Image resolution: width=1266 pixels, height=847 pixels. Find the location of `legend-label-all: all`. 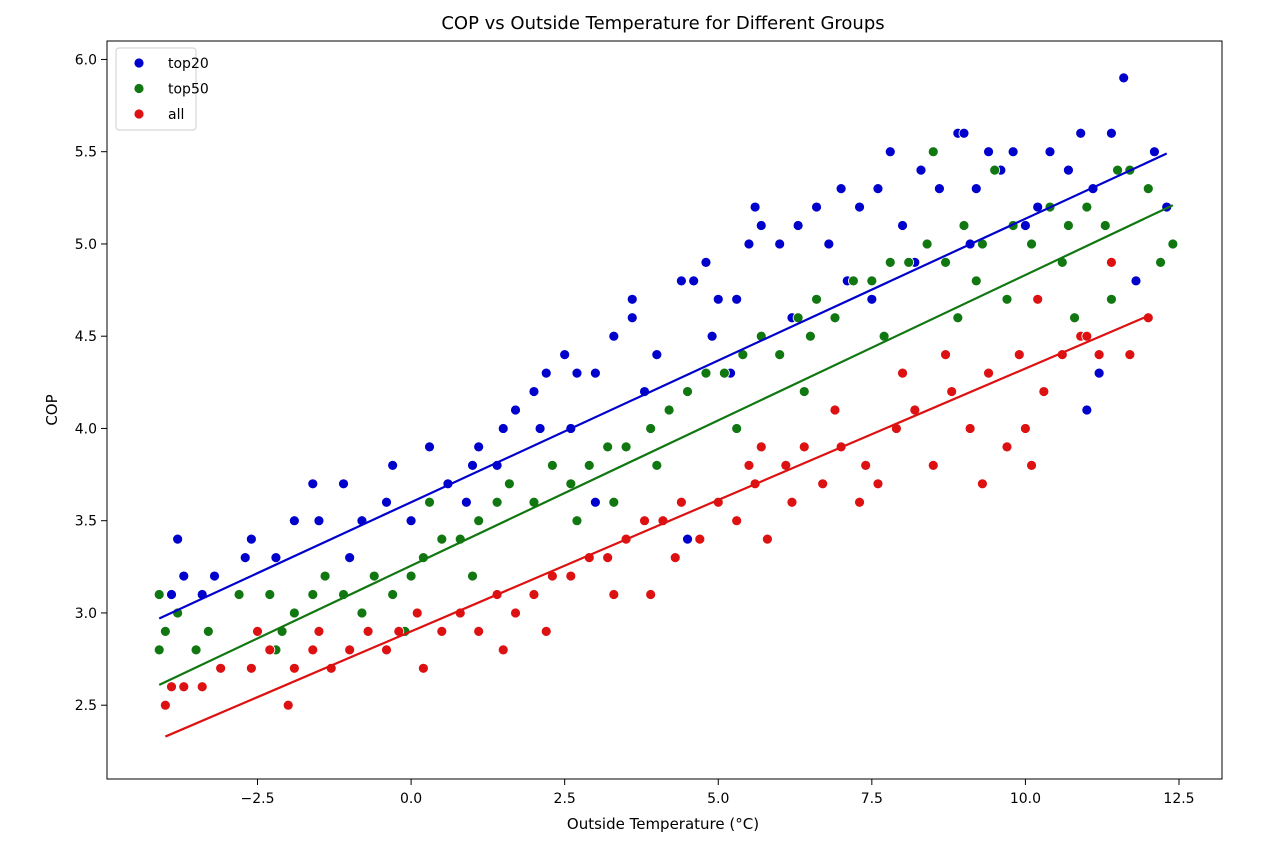

legend-label-all: all is located at coordinates (176, 115).